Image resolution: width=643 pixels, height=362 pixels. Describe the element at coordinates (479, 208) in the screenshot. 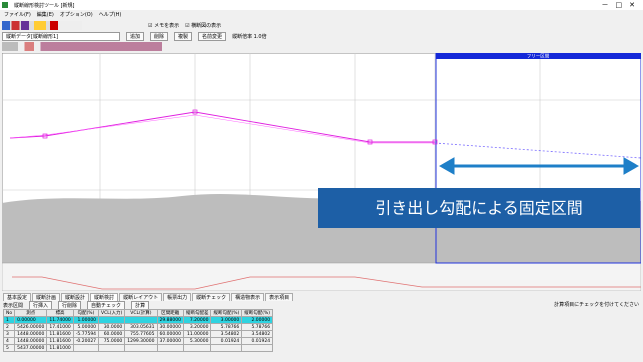

I see `callout-text: 引き出し勾配による固定区間` at that location.